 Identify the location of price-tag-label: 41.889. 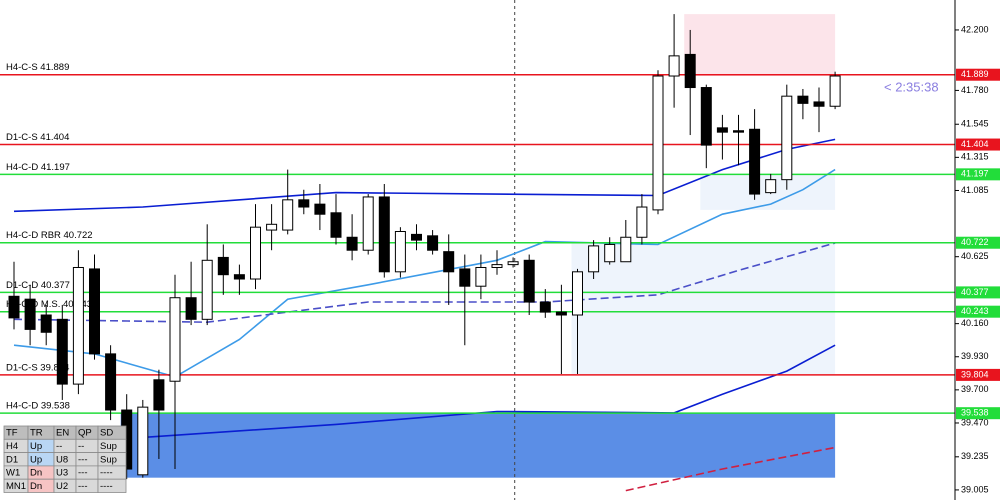
(975, 74).